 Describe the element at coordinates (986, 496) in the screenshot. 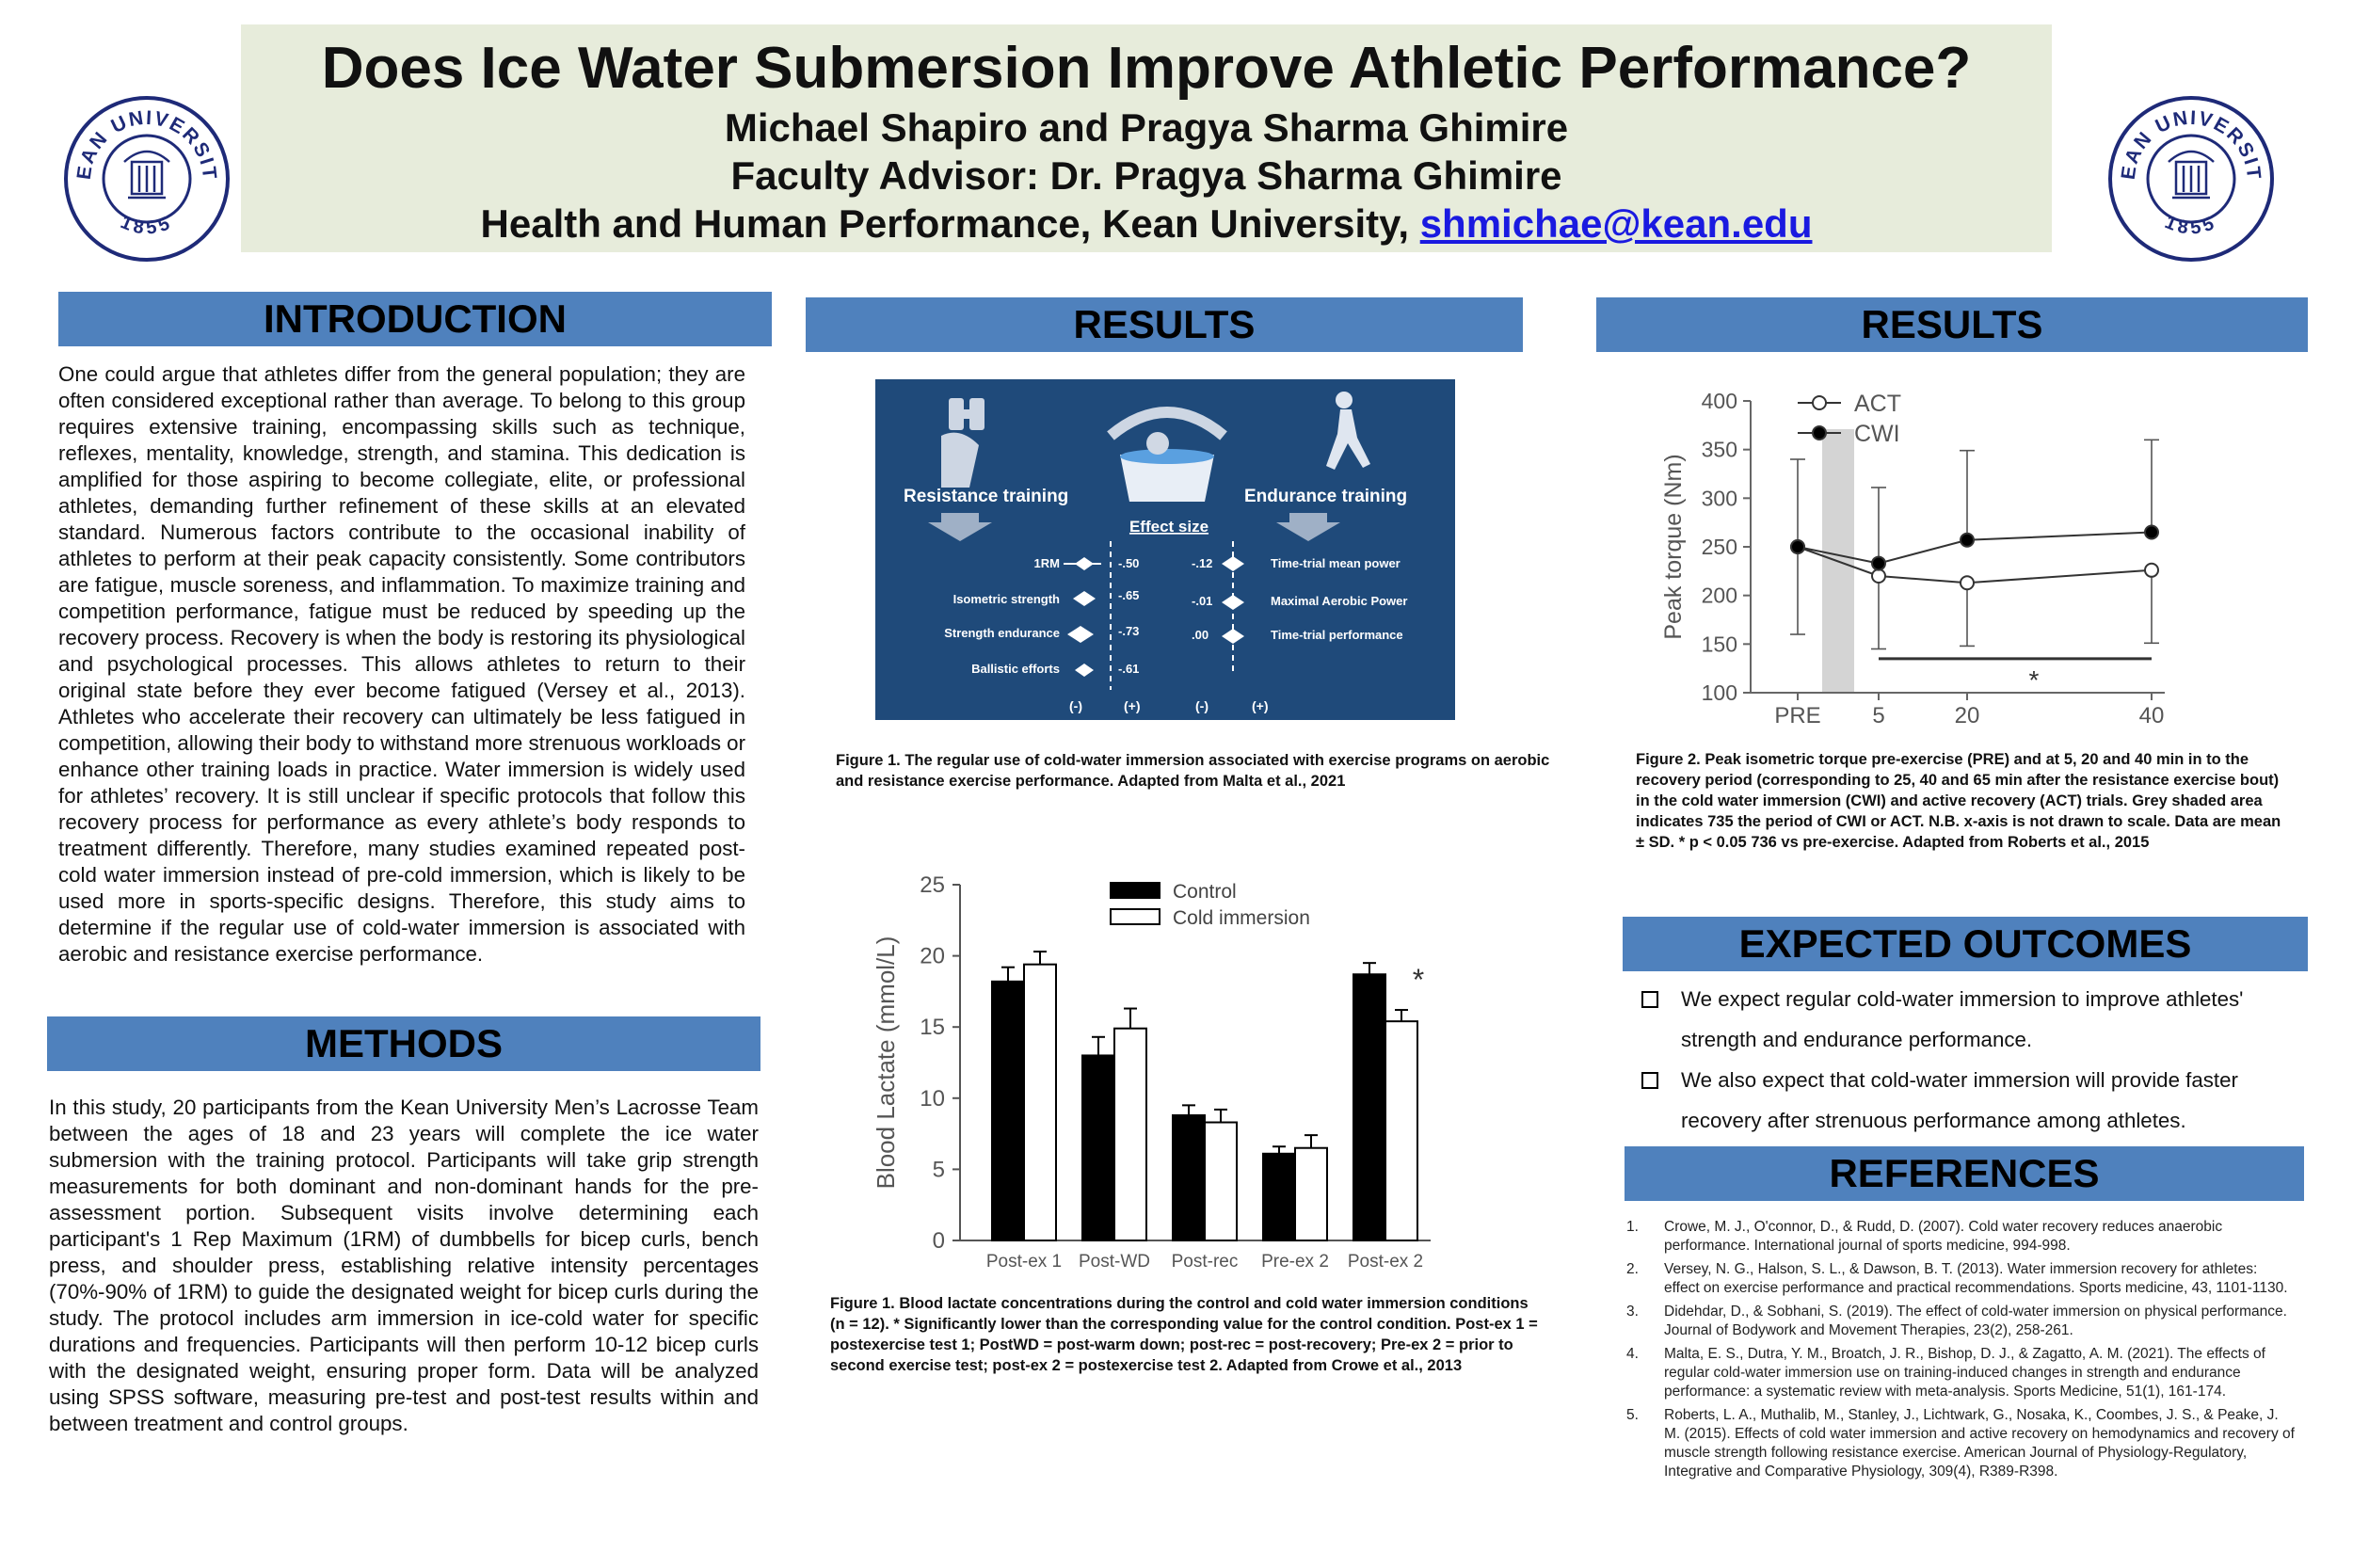

I see `resistance-training-title: Resistance training` at that location.